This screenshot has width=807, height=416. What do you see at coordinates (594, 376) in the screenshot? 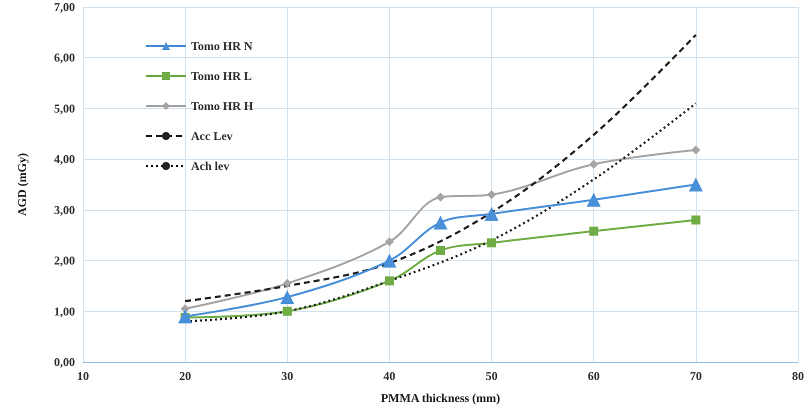
I see `x-tick-label: 60` at bounding box center [594, 376].